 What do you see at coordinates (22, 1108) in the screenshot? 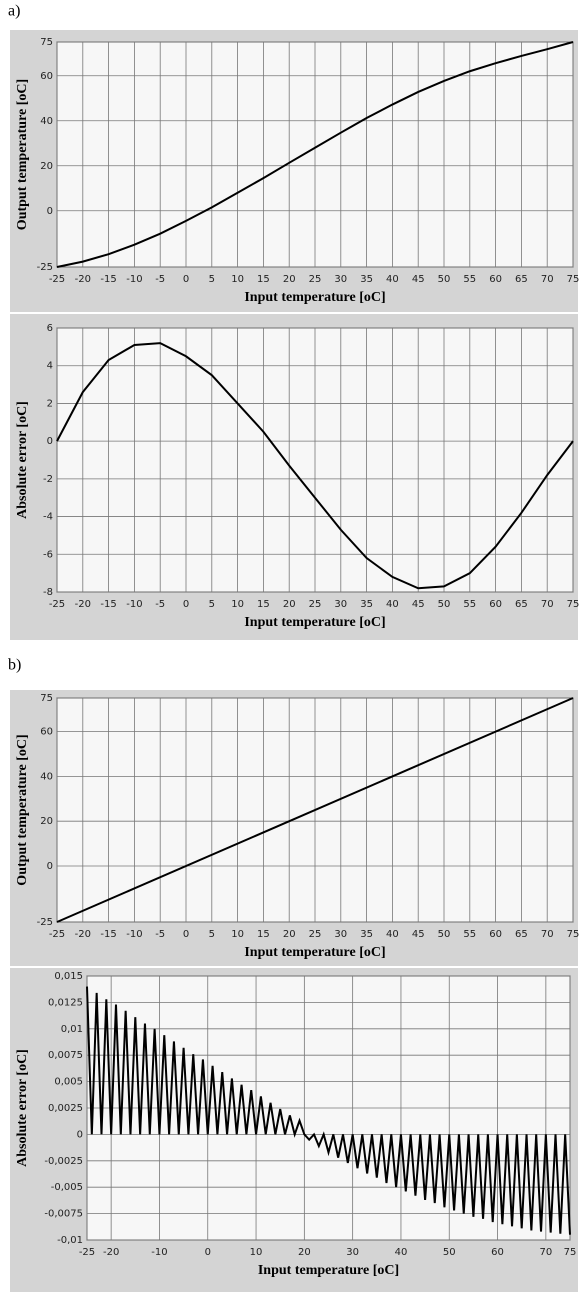
I see `y-axis-title: Absolute error [oC]` at bounding box center [22, 1108].